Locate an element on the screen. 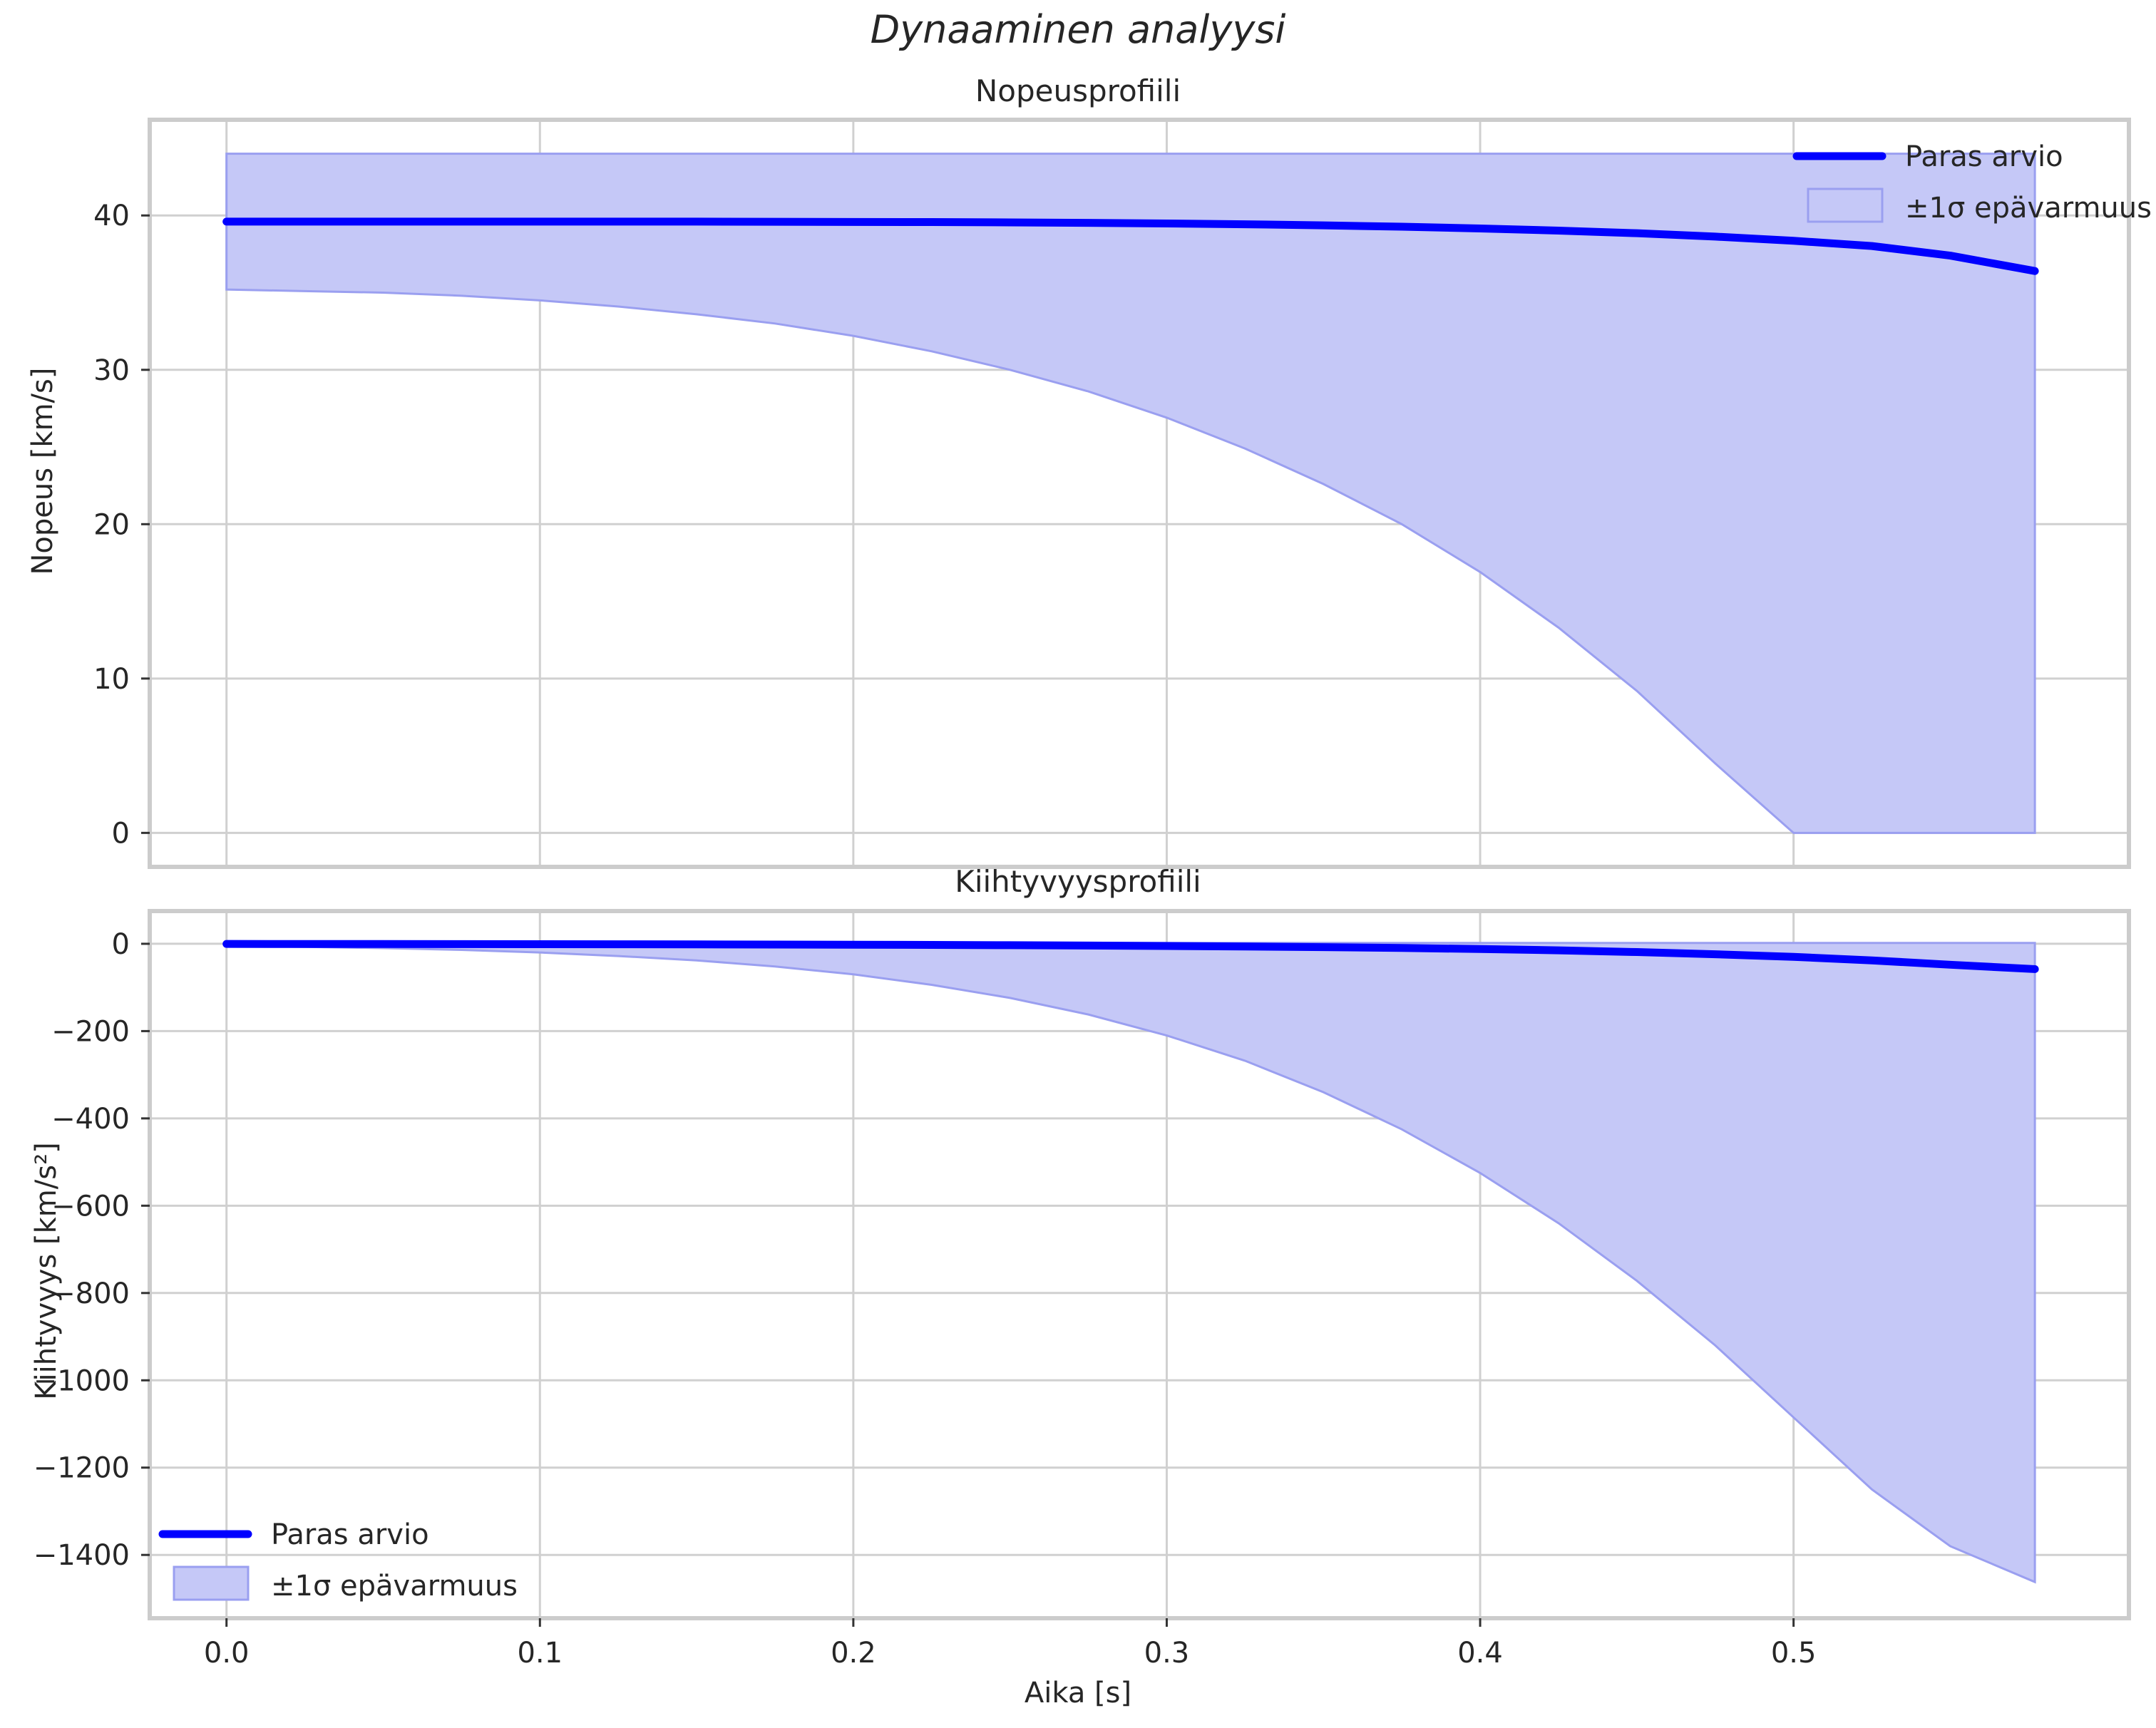  y-tick-label: 20 is located at coordinates (111, 524).